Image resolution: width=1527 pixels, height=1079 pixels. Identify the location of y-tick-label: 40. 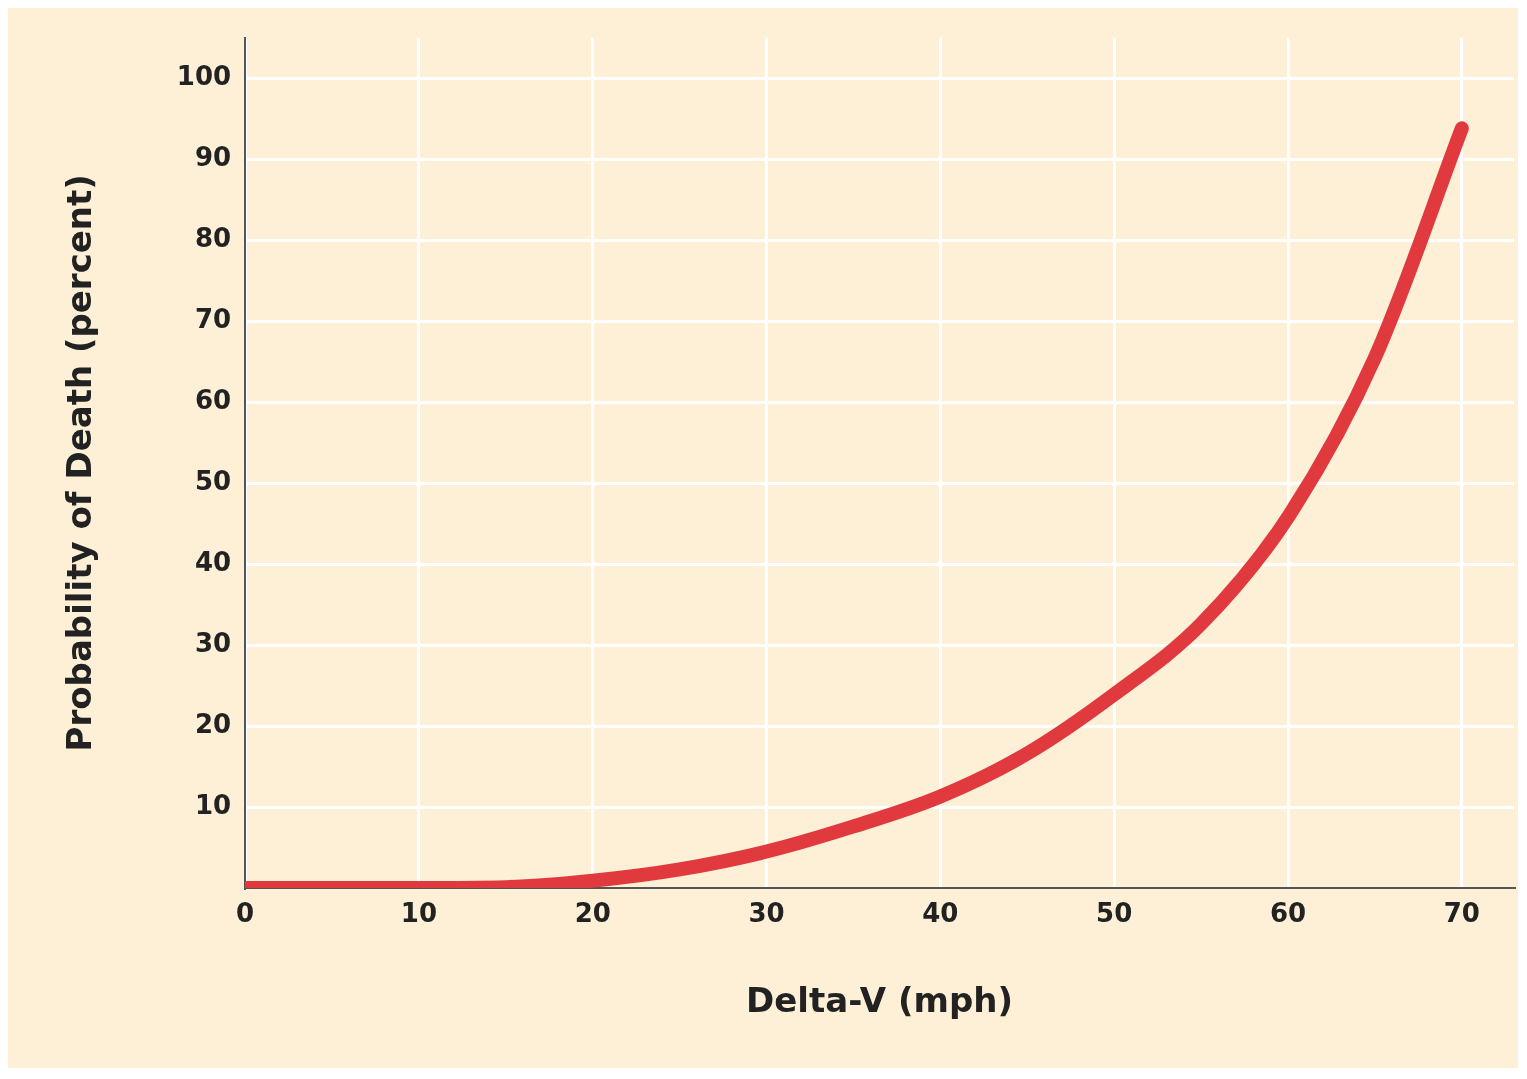
(213, 561).